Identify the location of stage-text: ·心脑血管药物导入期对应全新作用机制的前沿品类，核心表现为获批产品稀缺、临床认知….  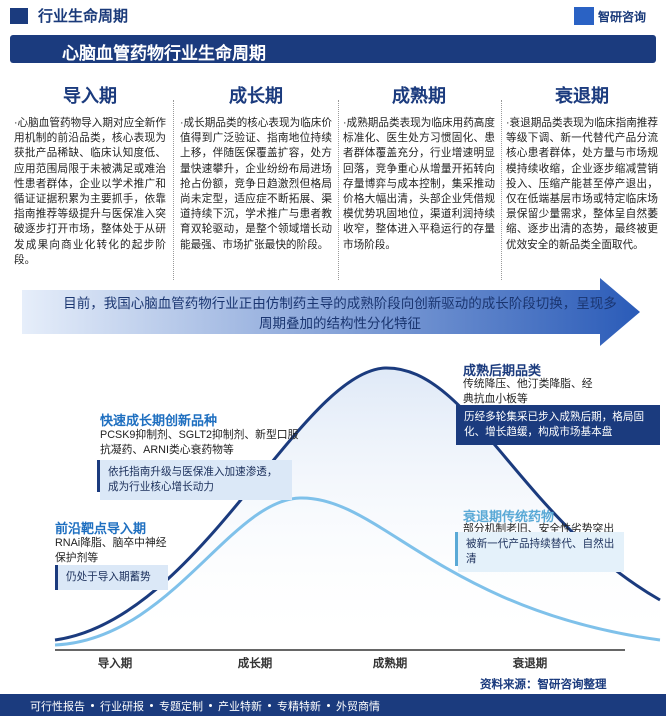
(90, 191).